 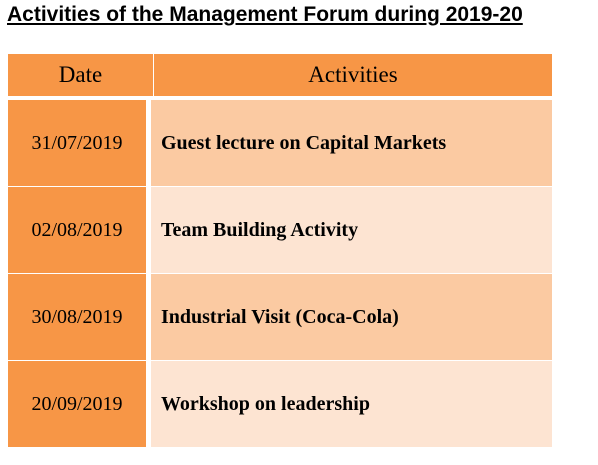 I want to click on activities-column-header: Activities, so click(x=353, y=77).